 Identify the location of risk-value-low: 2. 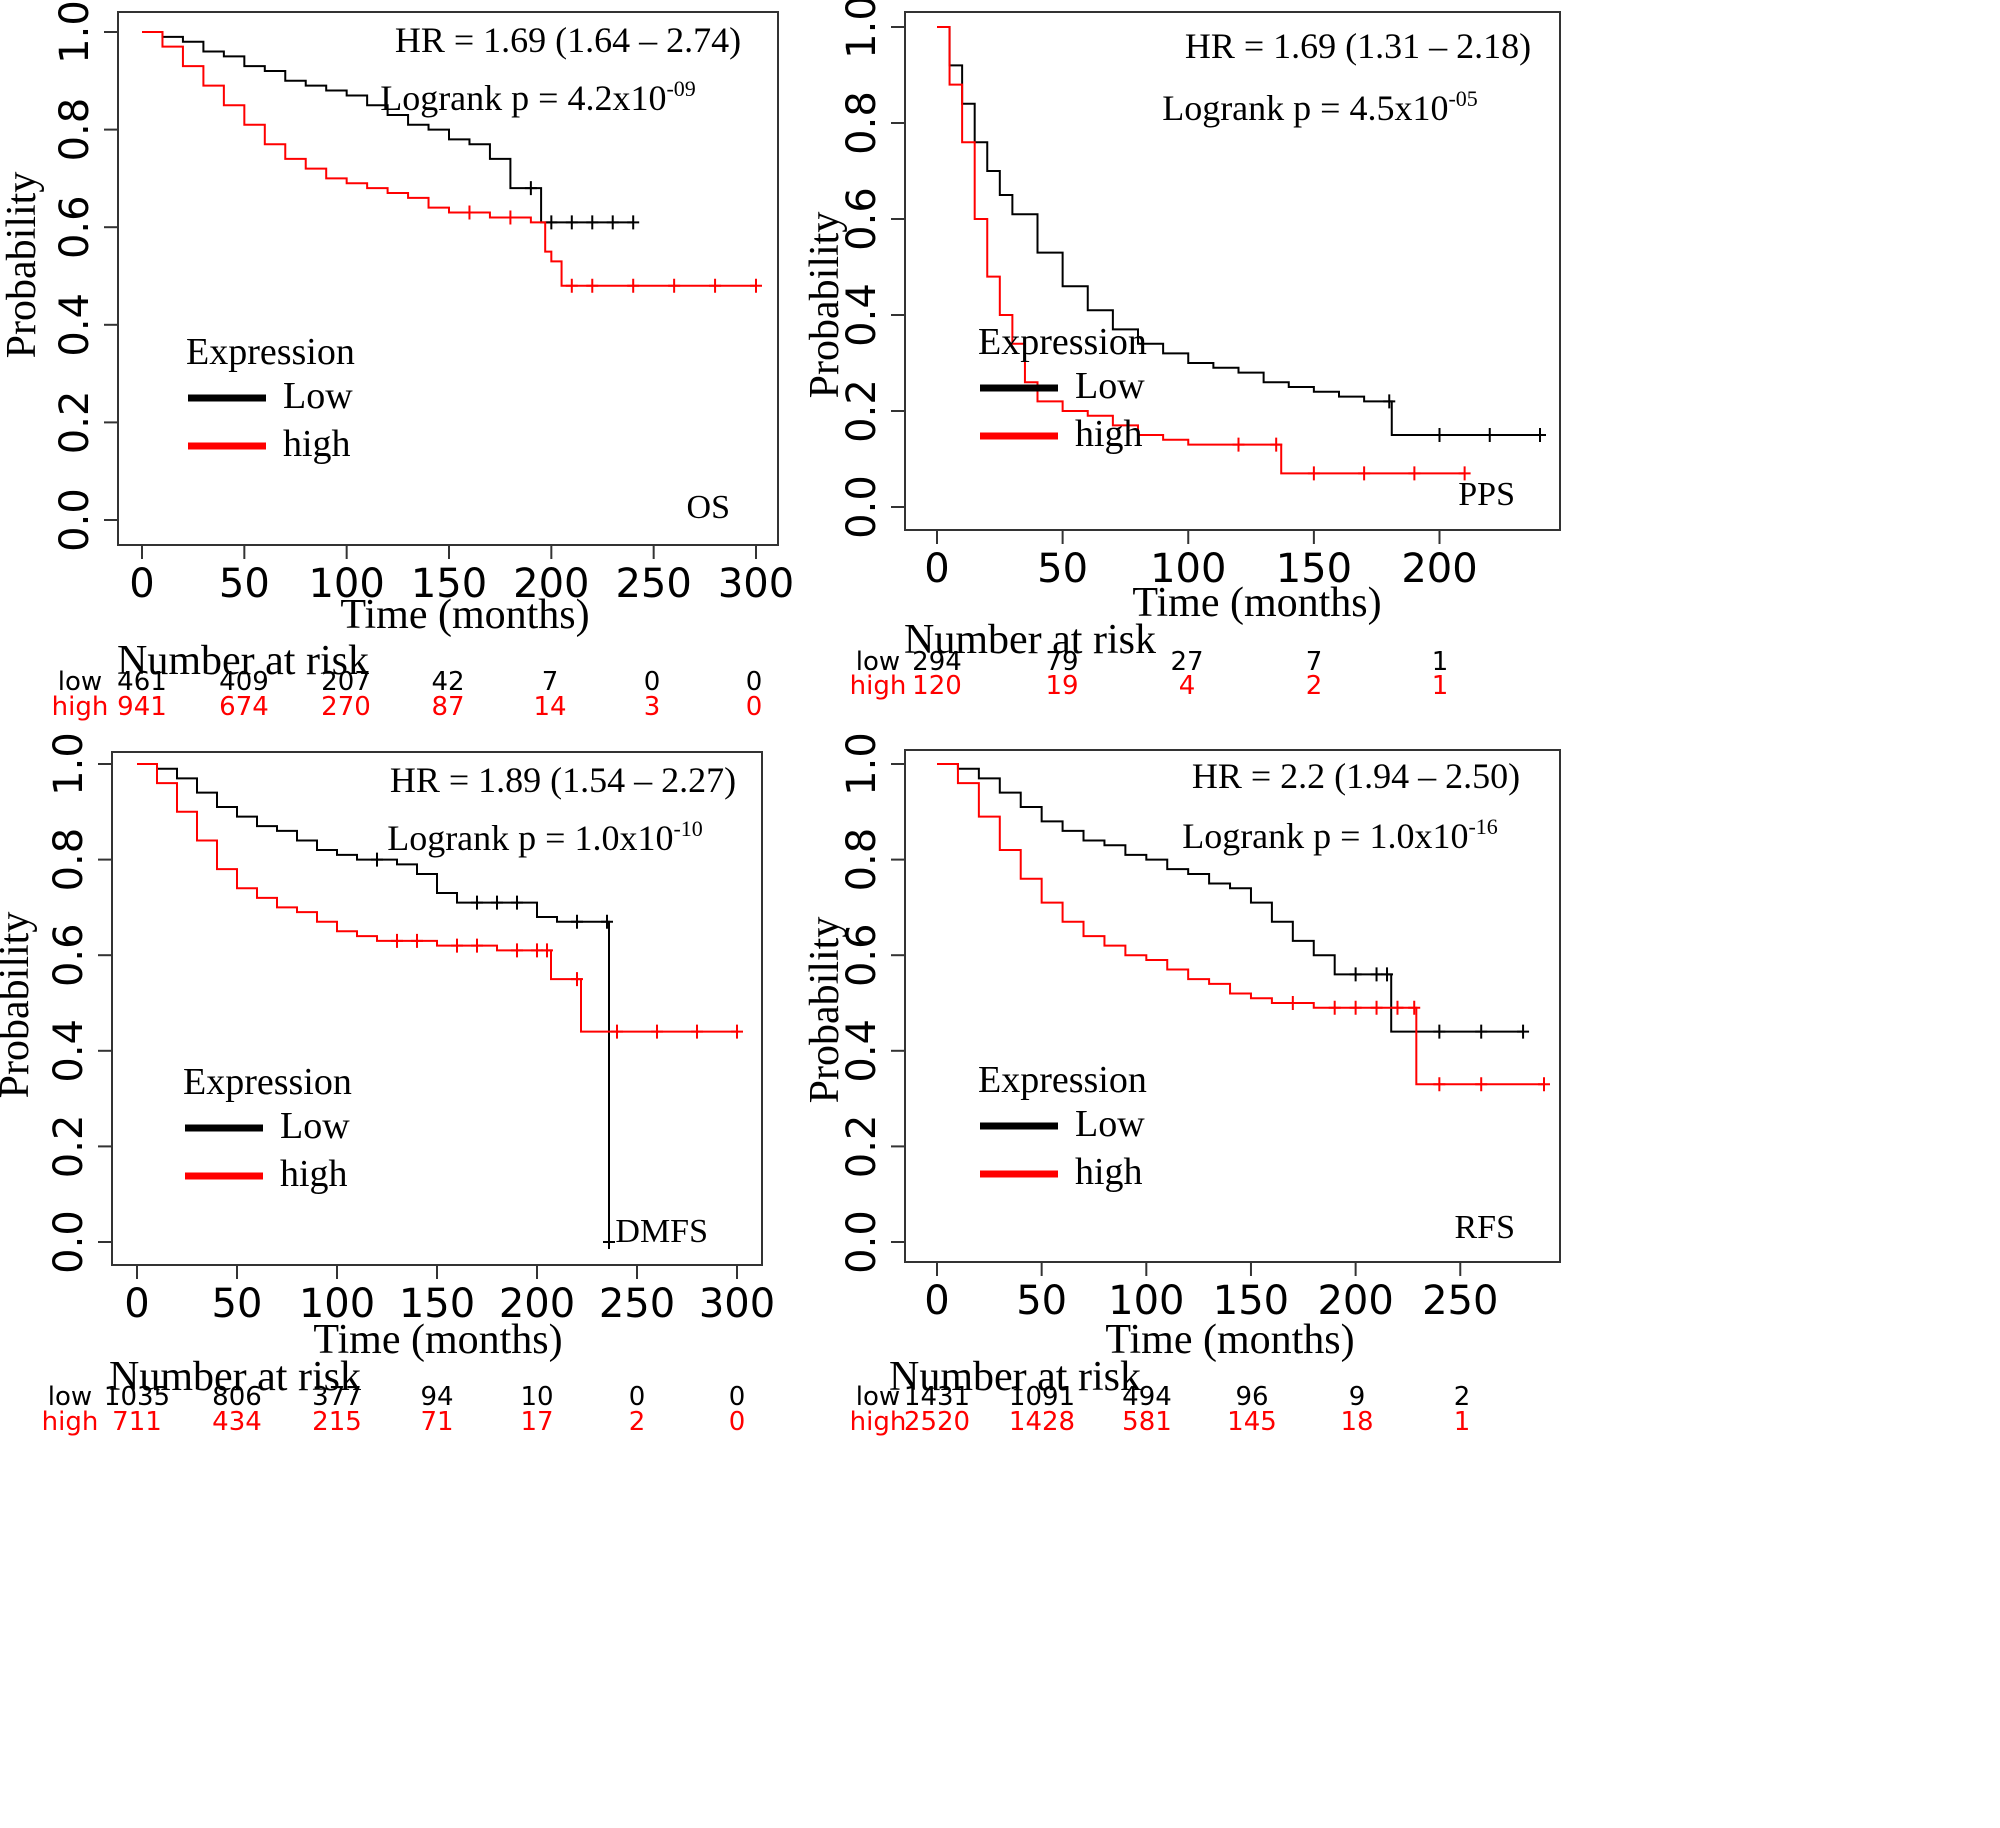
(1462, 1397).